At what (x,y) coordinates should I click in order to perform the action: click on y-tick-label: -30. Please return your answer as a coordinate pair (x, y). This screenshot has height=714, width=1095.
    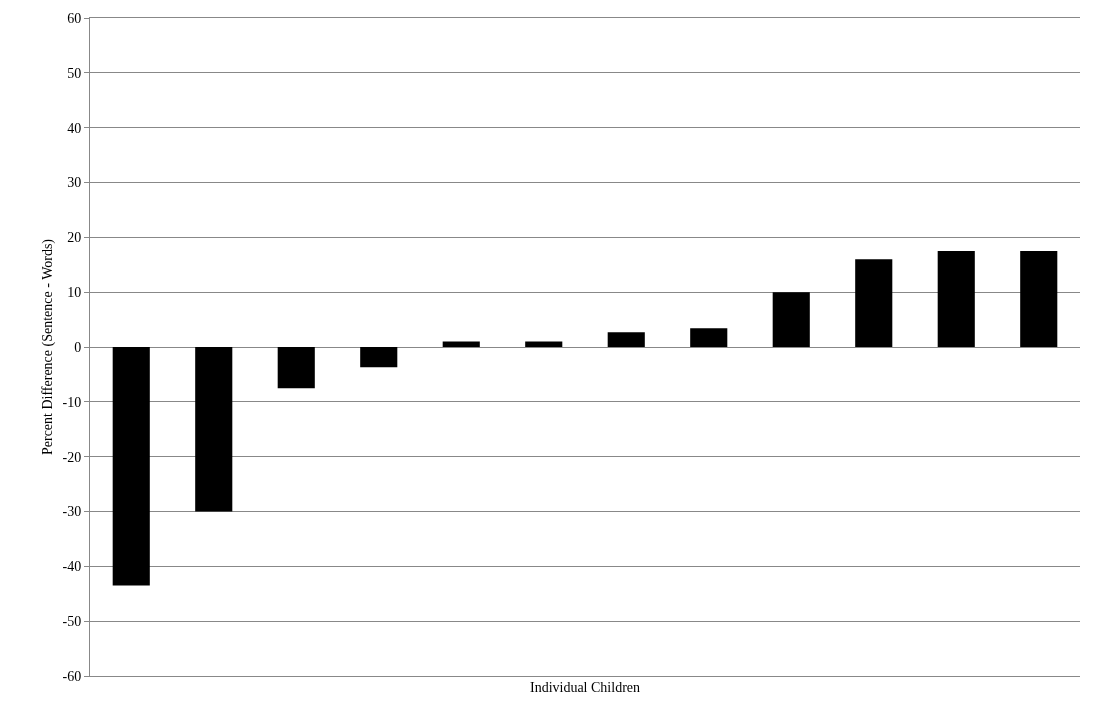
    Looking at the image, I should click on (72, 512).